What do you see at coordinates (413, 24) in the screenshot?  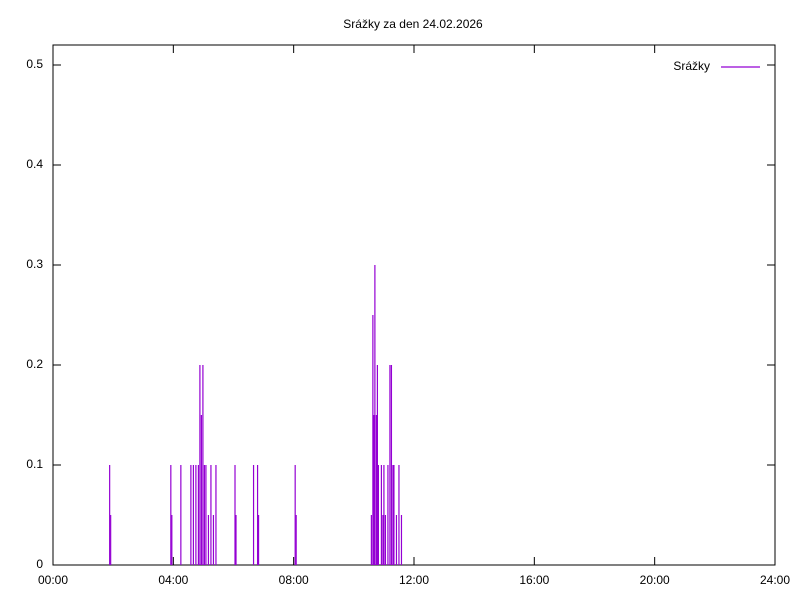 I see `chart-title: Srážky za den 24.02.2026` at bounding box center [413, 24].